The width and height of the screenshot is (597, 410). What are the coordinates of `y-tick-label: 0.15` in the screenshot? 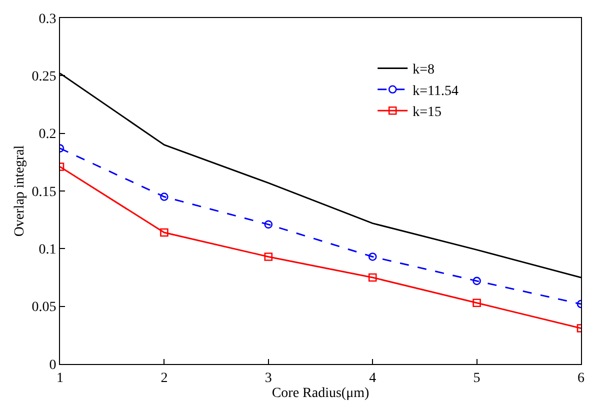 It's located at (44, 192).